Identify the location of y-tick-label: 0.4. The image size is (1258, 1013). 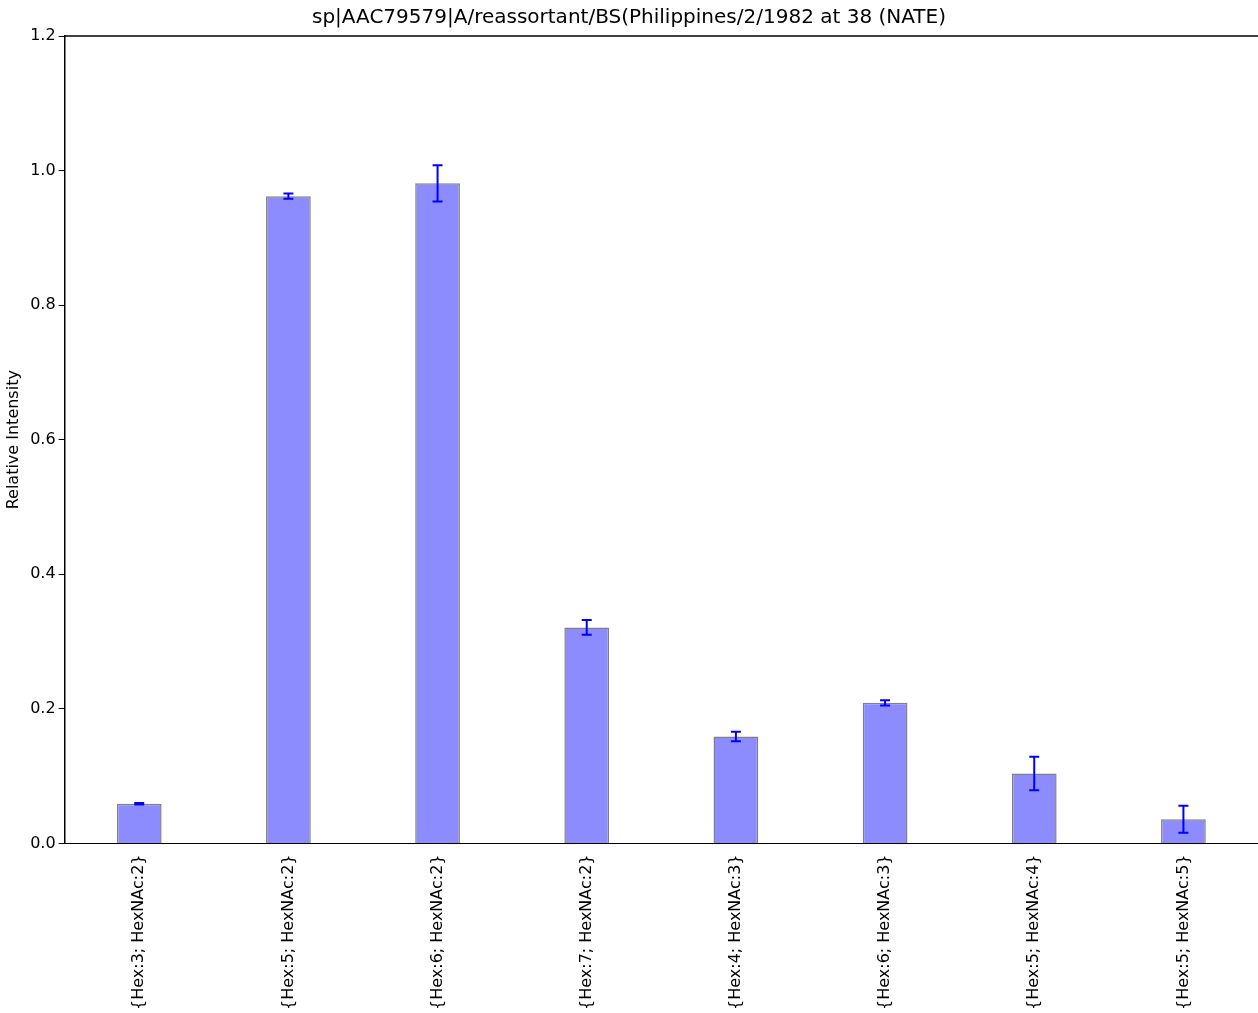
(43, 573).